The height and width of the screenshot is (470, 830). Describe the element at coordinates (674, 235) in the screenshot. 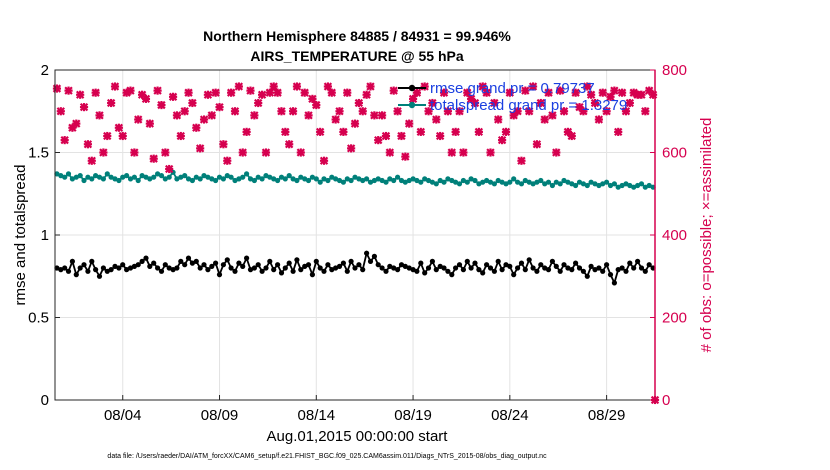

I see `y-right-tick-label: 400` at that location.